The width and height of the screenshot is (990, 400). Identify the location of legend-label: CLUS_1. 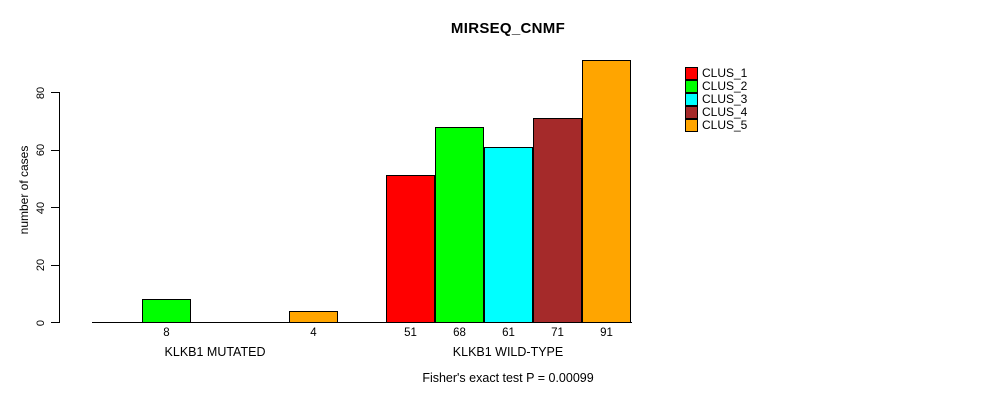
(725, 73).